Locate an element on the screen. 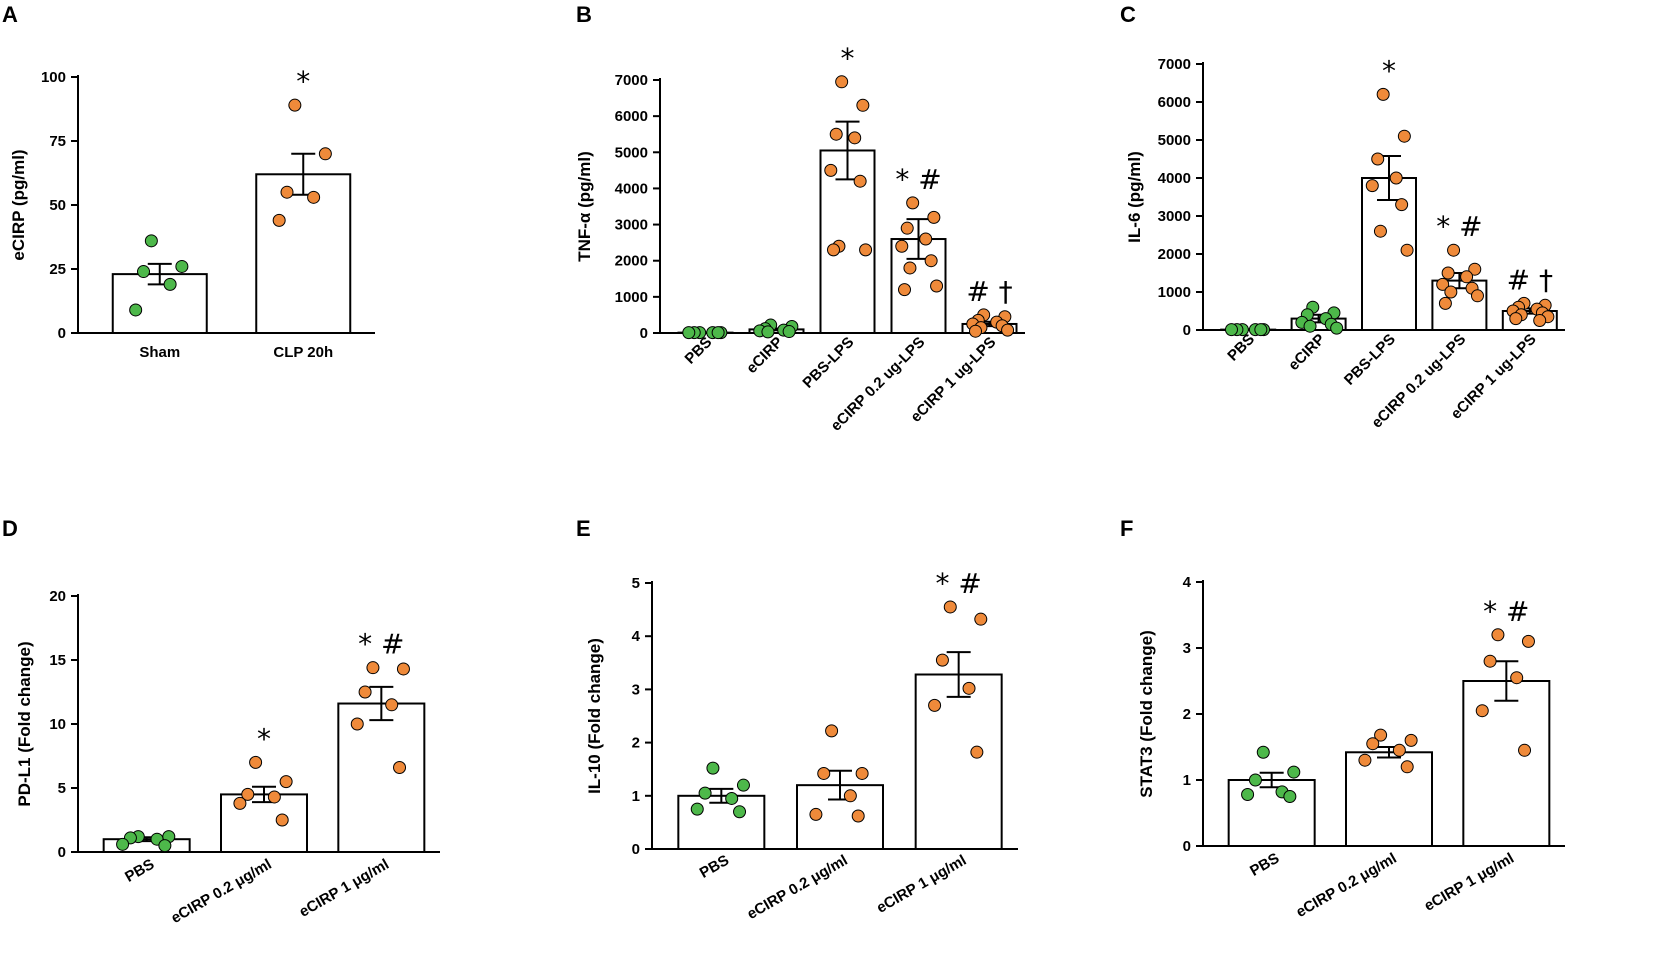  y-tick-label: 15 is located at coordinates (57, 660).